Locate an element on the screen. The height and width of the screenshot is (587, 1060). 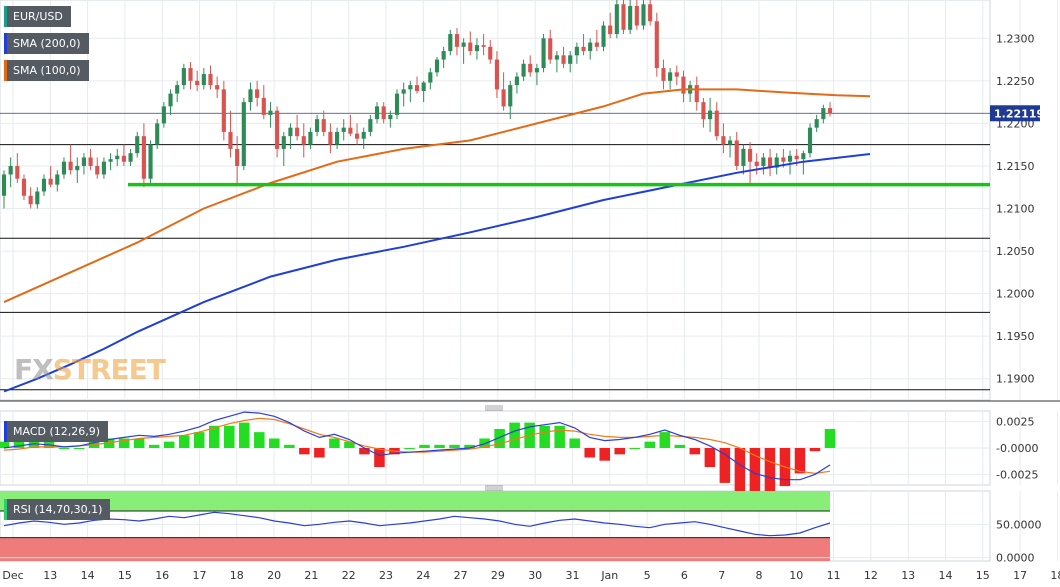
x-tick-label: 27 is located at coordinates (461, 575).